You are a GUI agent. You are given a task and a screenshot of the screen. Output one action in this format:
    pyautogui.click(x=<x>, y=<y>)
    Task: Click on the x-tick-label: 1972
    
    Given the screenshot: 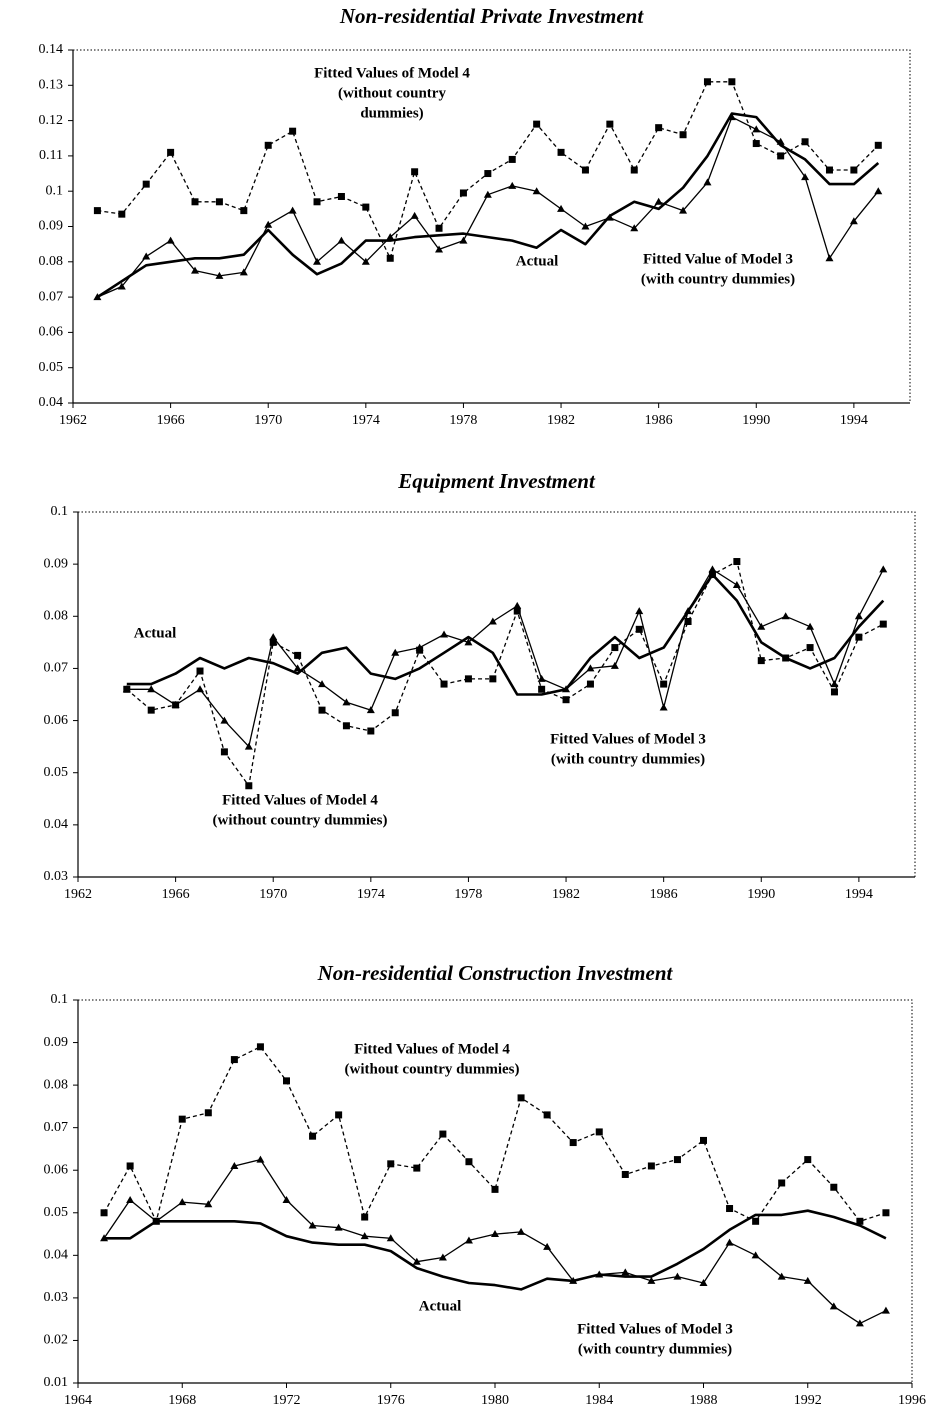 What is the action you would take?
    pyautogui.click(x=287, y=1400)
    